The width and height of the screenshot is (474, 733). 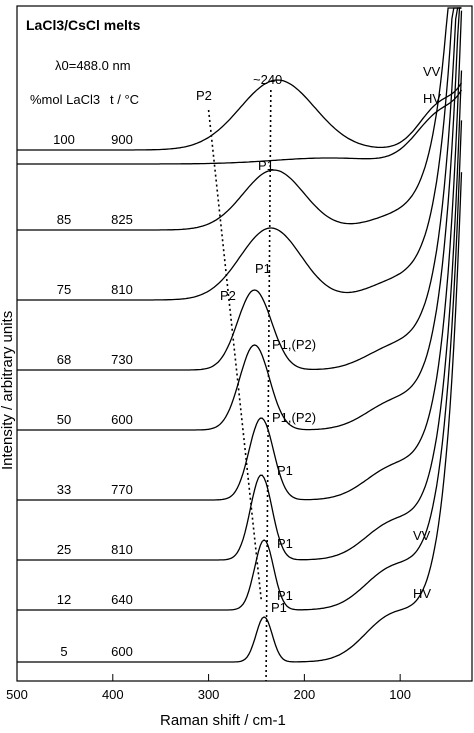 I want to click on peak-label-2: P1, so click(x=266, y=165).